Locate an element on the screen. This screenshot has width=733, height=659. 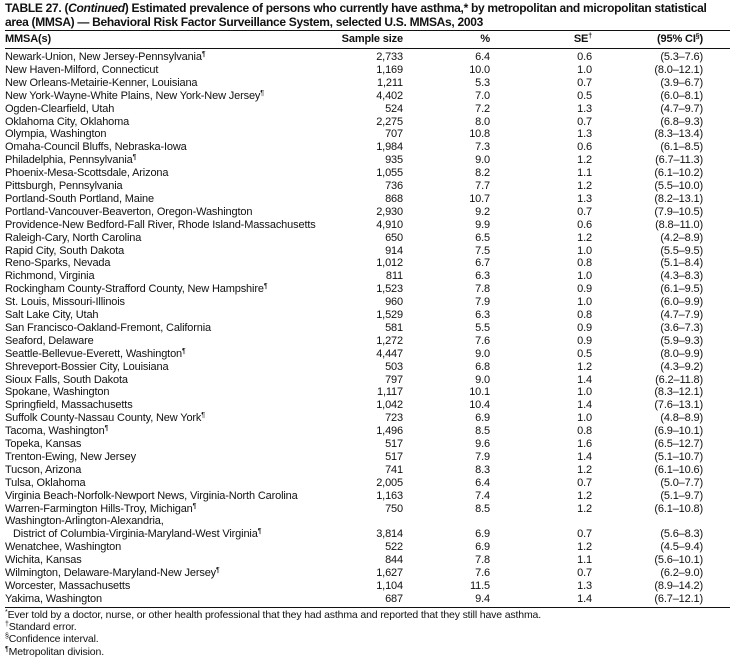
confidence-interval: (5.6–10.1) is located at coordinates (678, 560).